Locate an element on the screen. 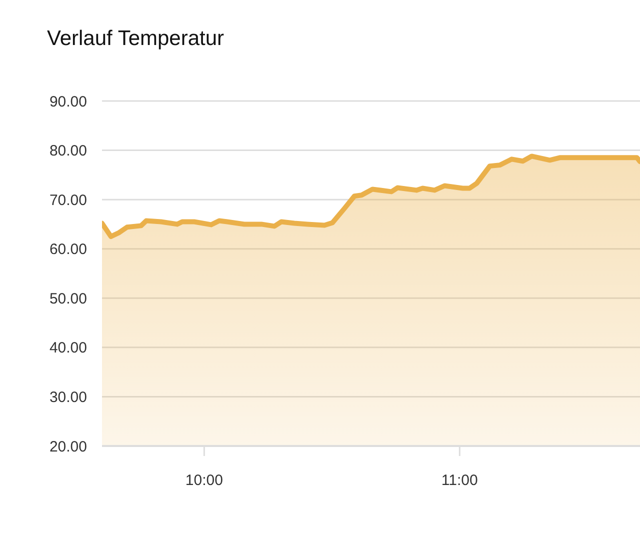 This screenshot has height=548, width=640. x-tick-label: 11:00 is located at coordinates (459, 480).